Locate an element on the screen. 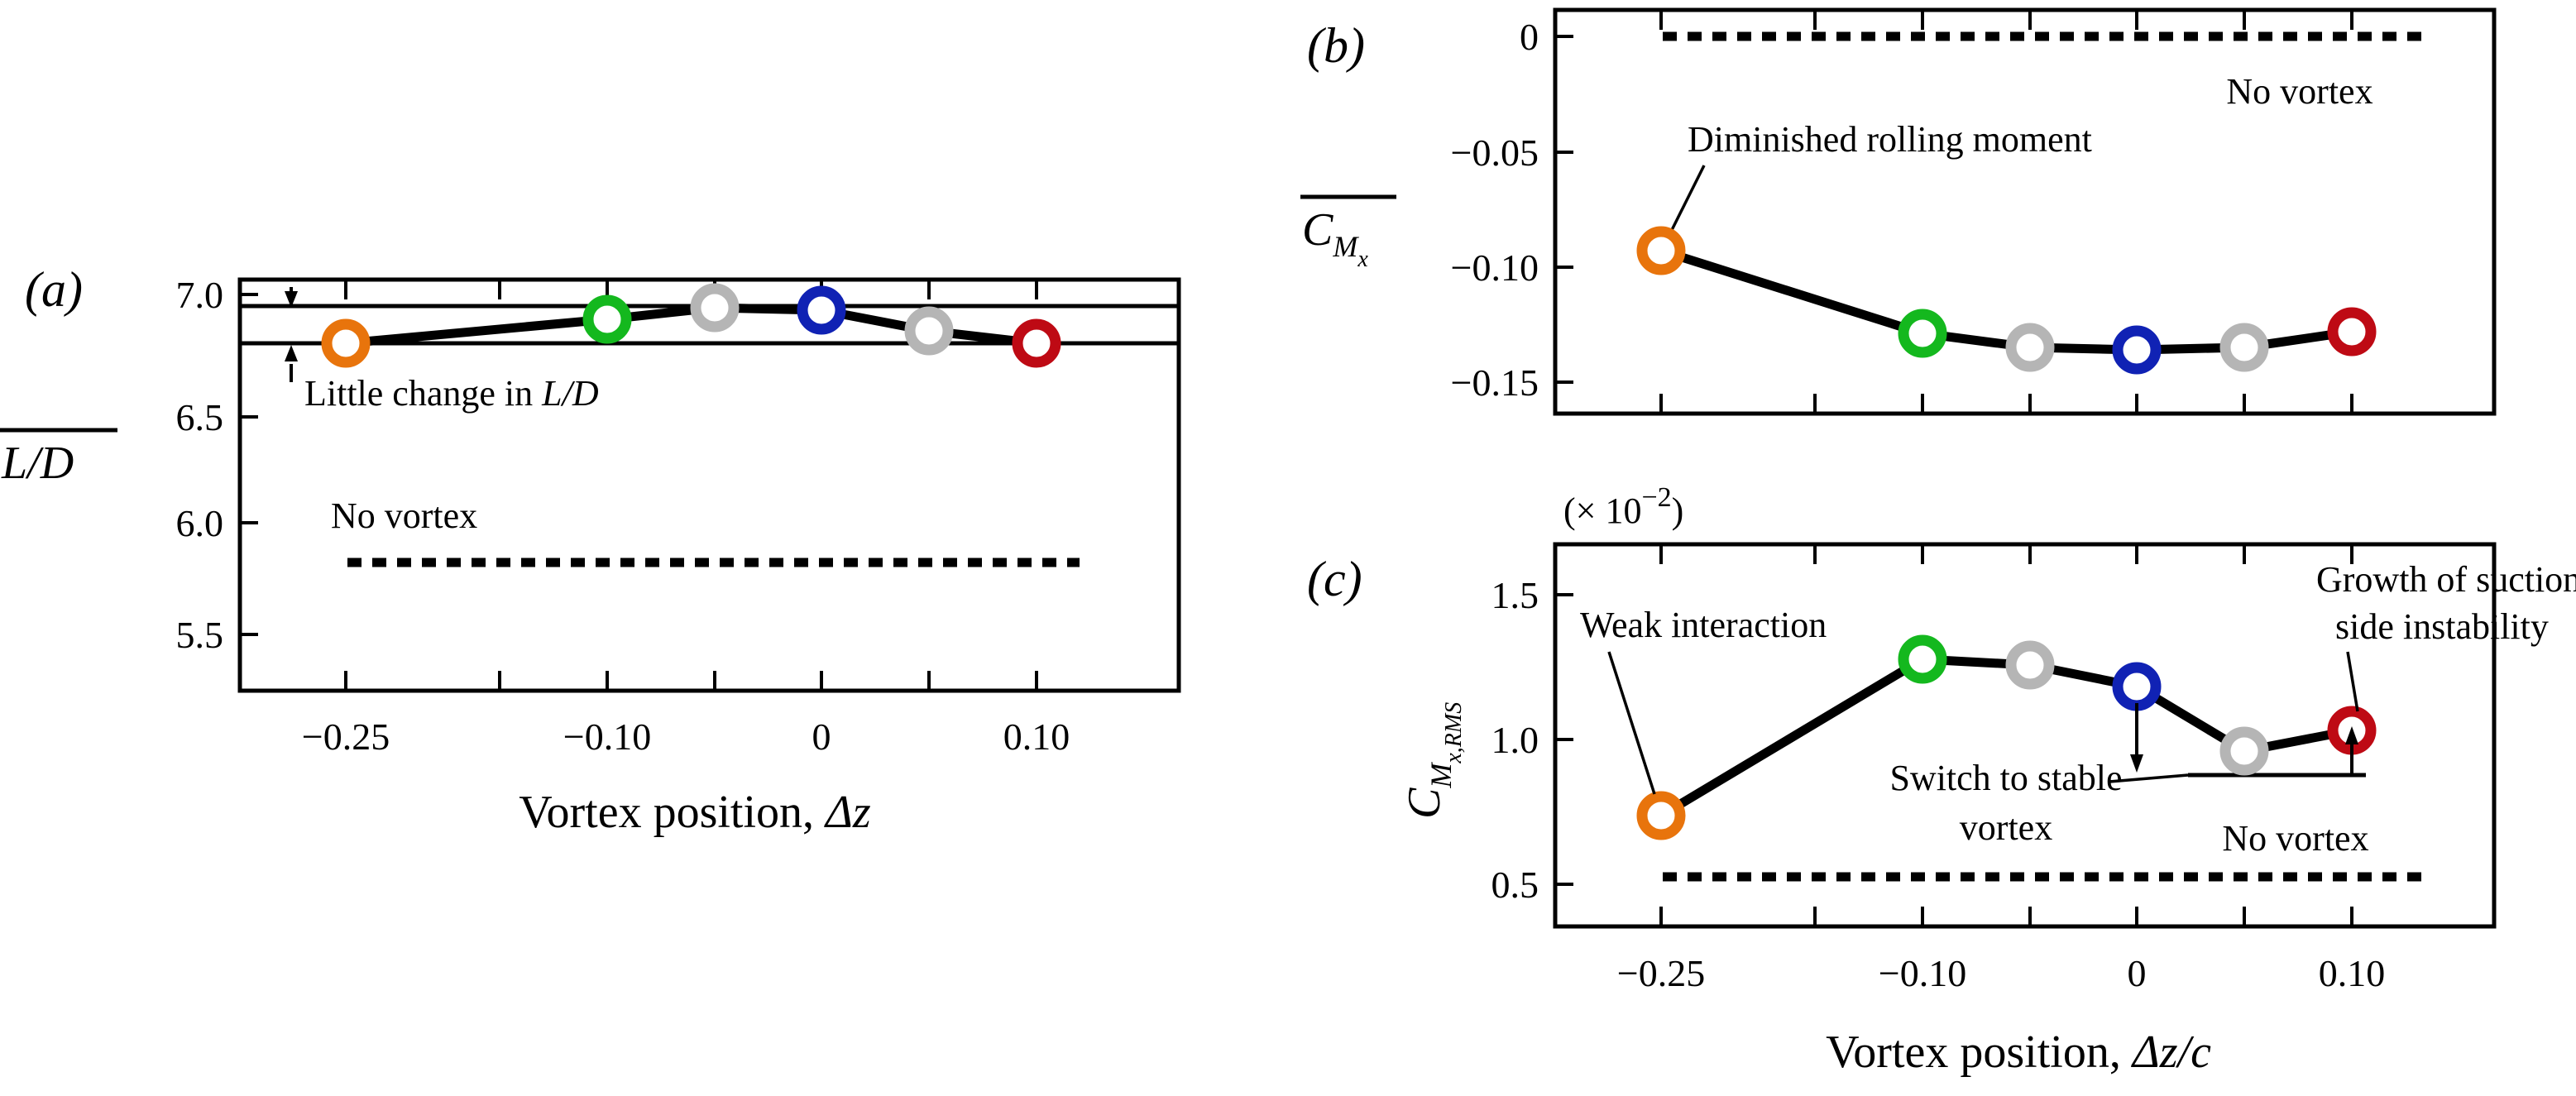 The height and width of the screenshot is (1096, 2576). panel-a-ylabel: L/D is located at coordinates (58, 458).